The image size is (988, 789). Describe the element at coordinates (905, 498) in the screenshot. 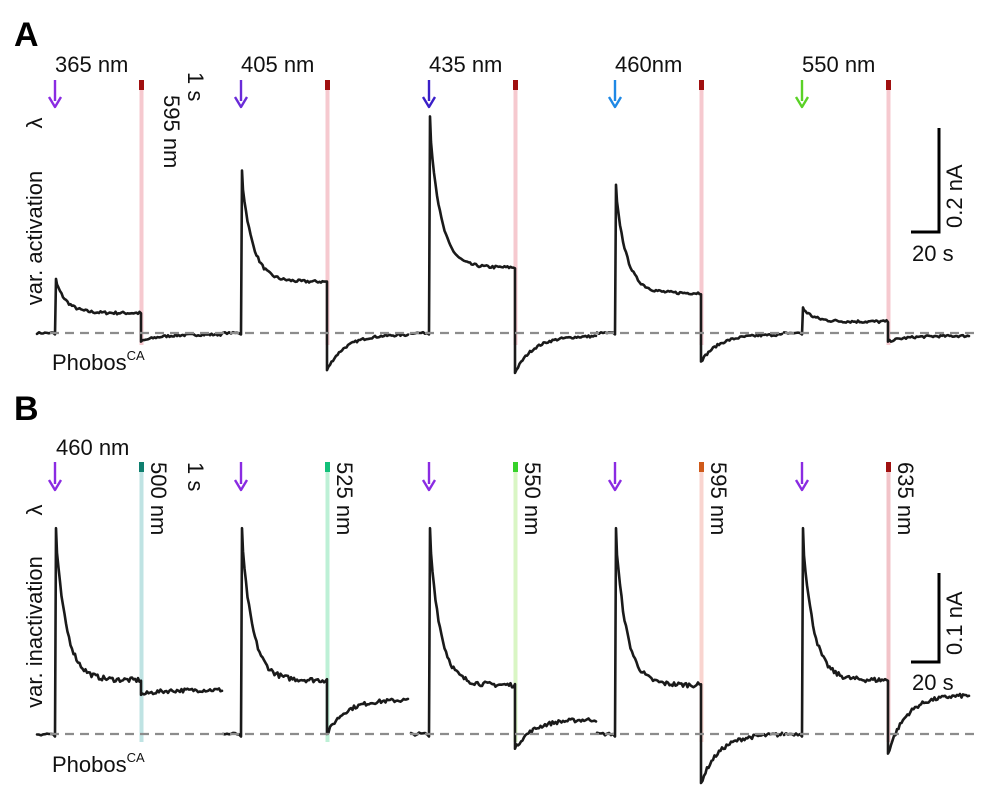

I see `panel-b-sweep-label: 635 nm` at that location.